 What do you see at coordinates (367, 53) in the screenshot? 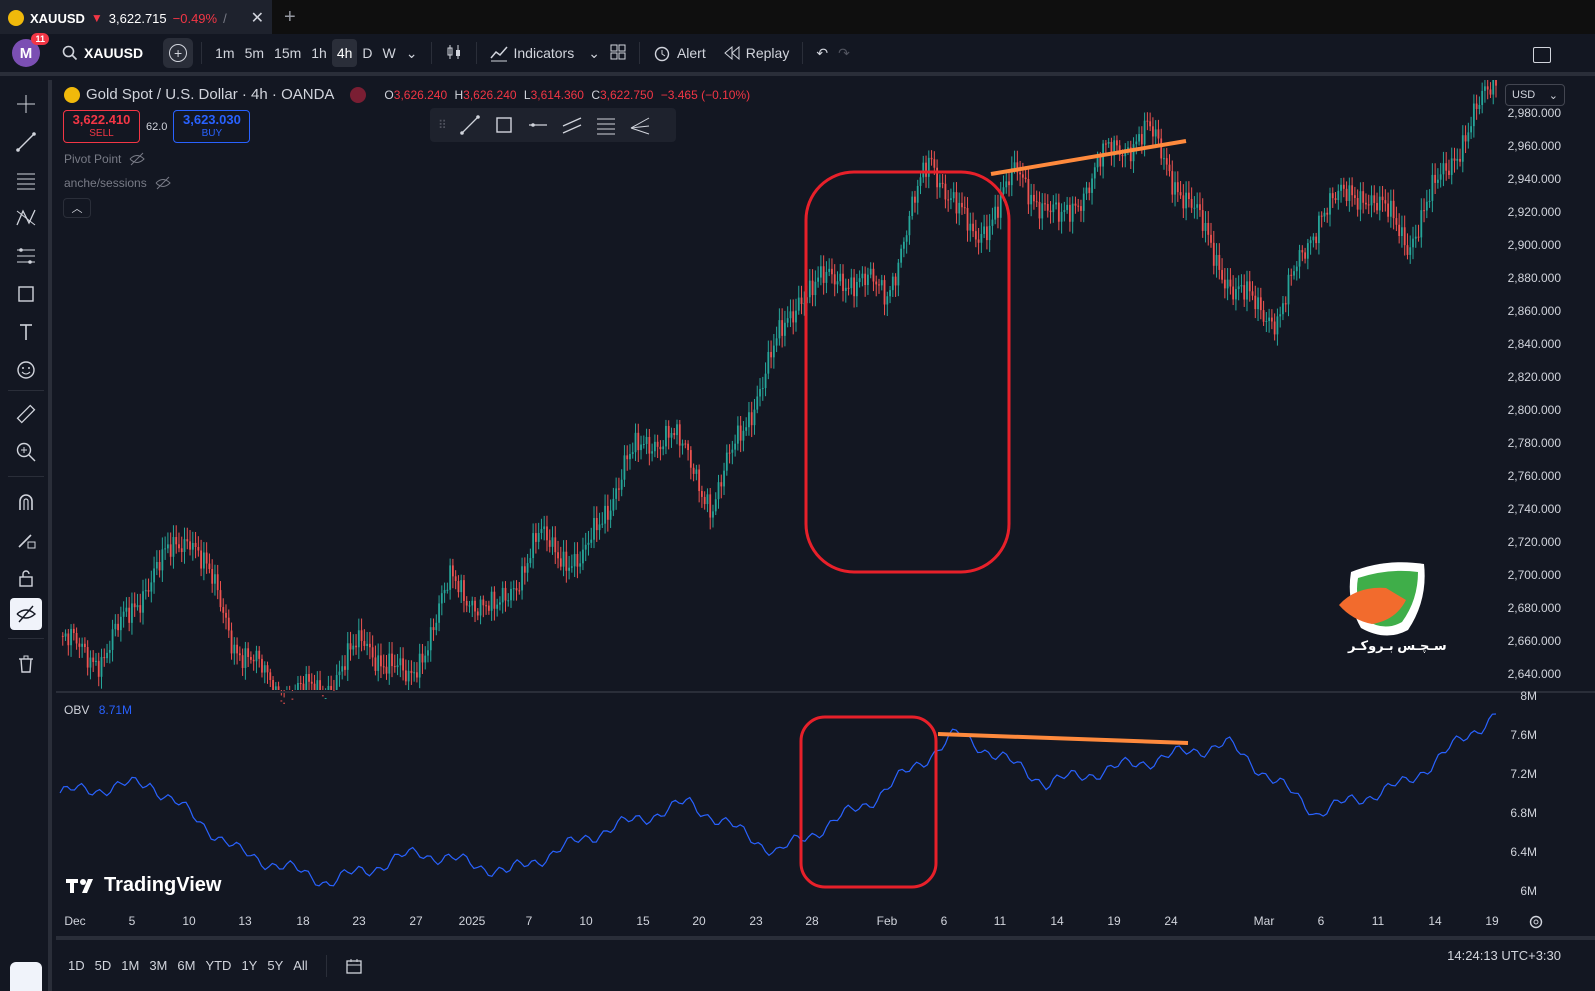
I see `interval-d: D` at bounding box center [367, 53].